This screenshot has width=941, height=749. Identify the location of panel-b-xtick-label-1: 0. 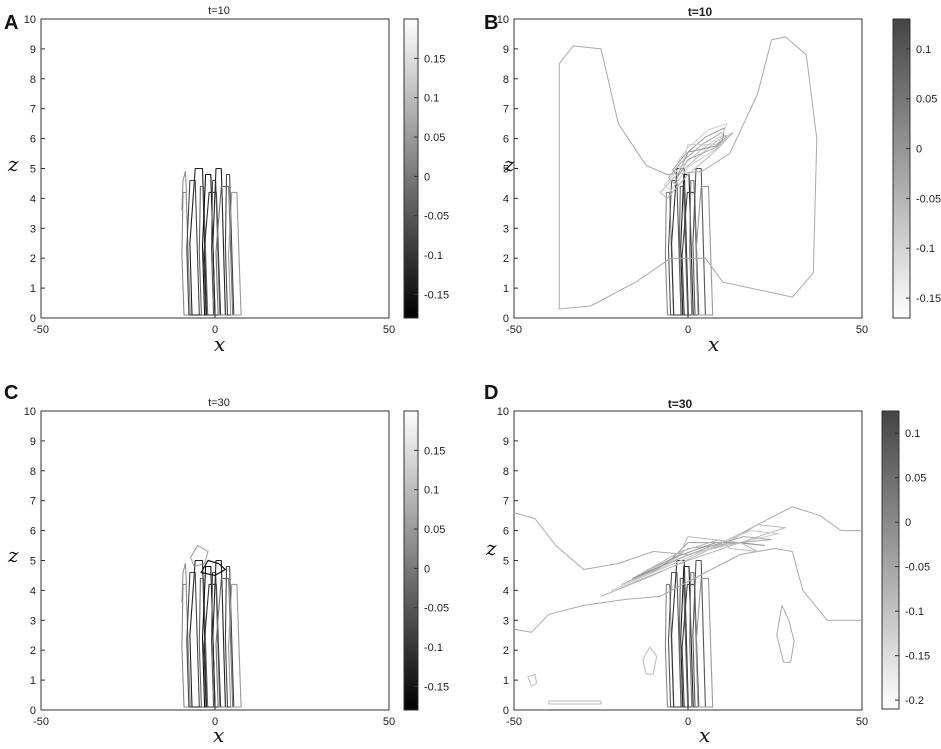
(688, 330).